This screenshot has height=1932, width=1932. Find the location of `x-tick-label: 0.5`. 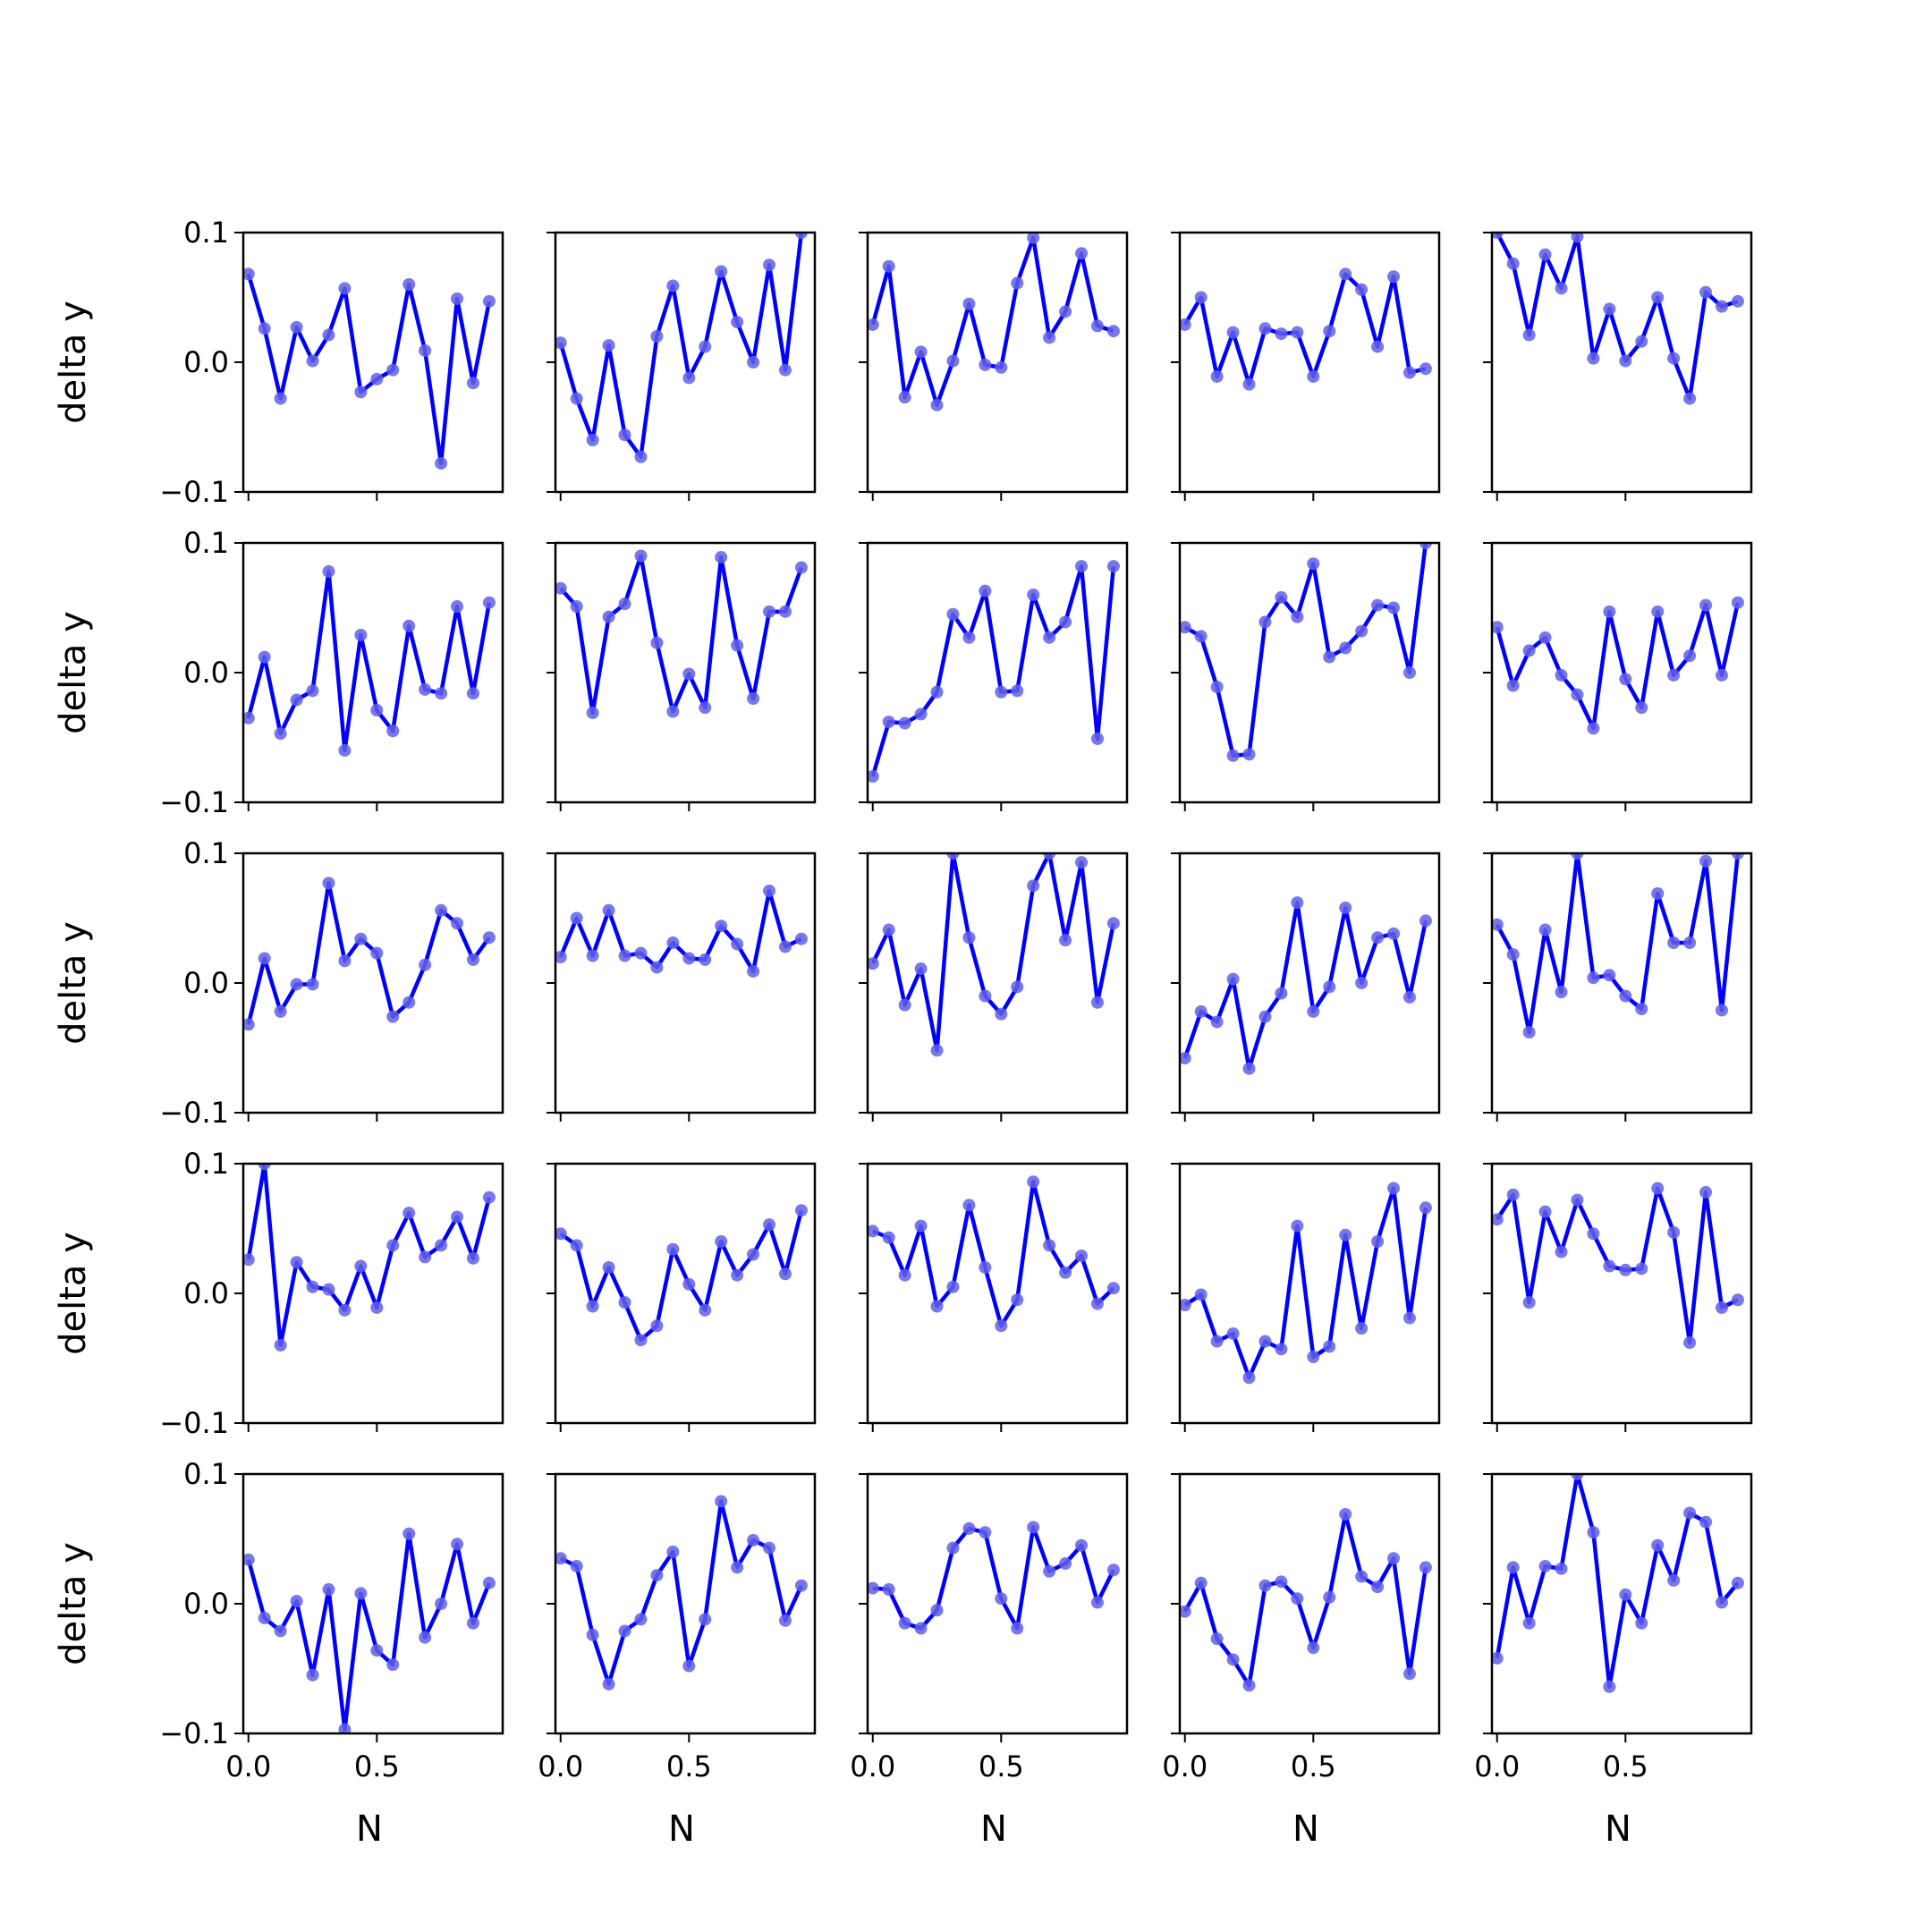

x-tick-label: 0.5 is located at coordinates (1625, 1767).